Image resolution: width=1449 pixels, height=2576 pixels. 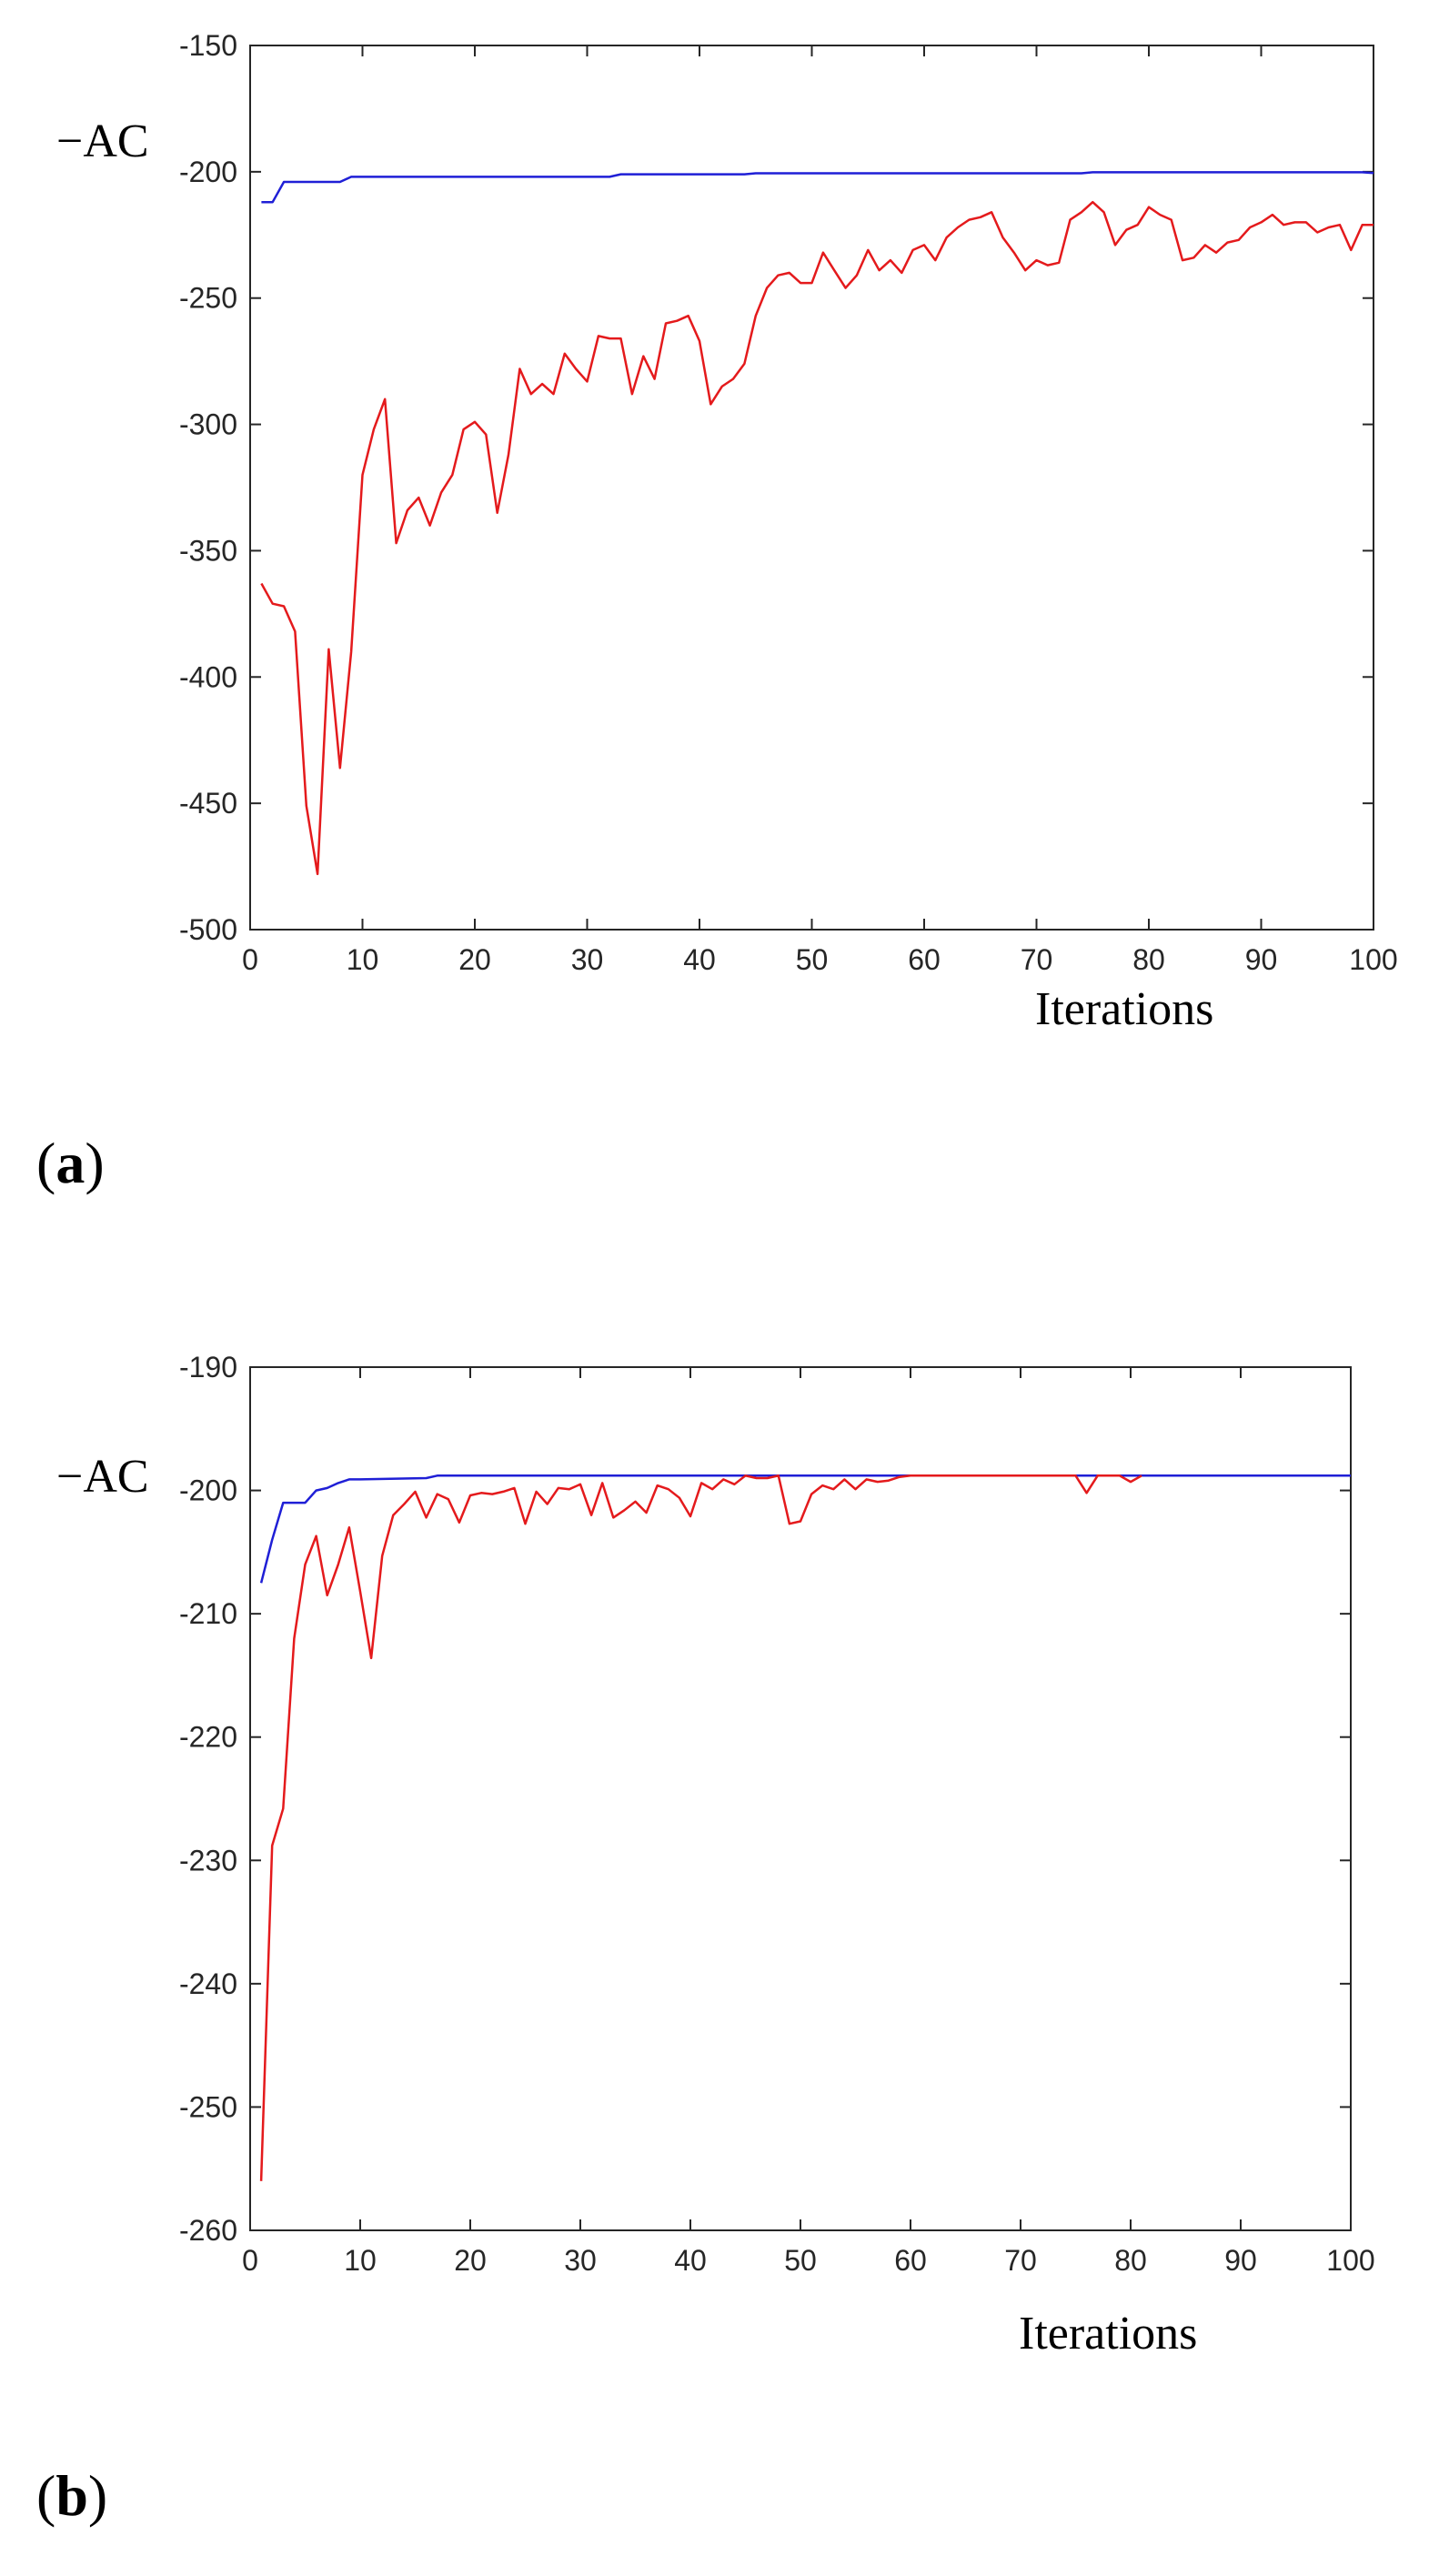 What do you see at coordinates (102, 1477) in the screenshot?
I see `panel-b-ylabel: −AC` at bounding box center [102, 1477].